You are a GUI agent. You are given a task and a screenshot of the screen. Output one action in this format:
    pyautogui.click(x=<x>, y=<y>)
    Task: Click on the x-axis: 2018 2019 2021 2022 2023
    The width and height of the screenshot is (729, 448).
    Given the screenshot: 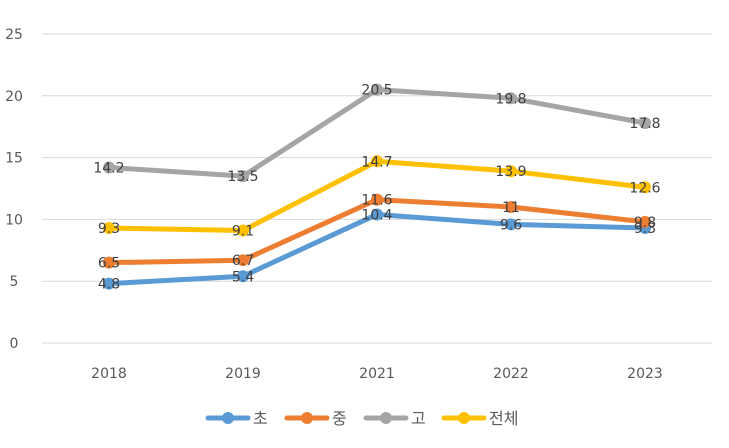 What is the action you would take?
    pyautogui.click(x=377, y=374)
    